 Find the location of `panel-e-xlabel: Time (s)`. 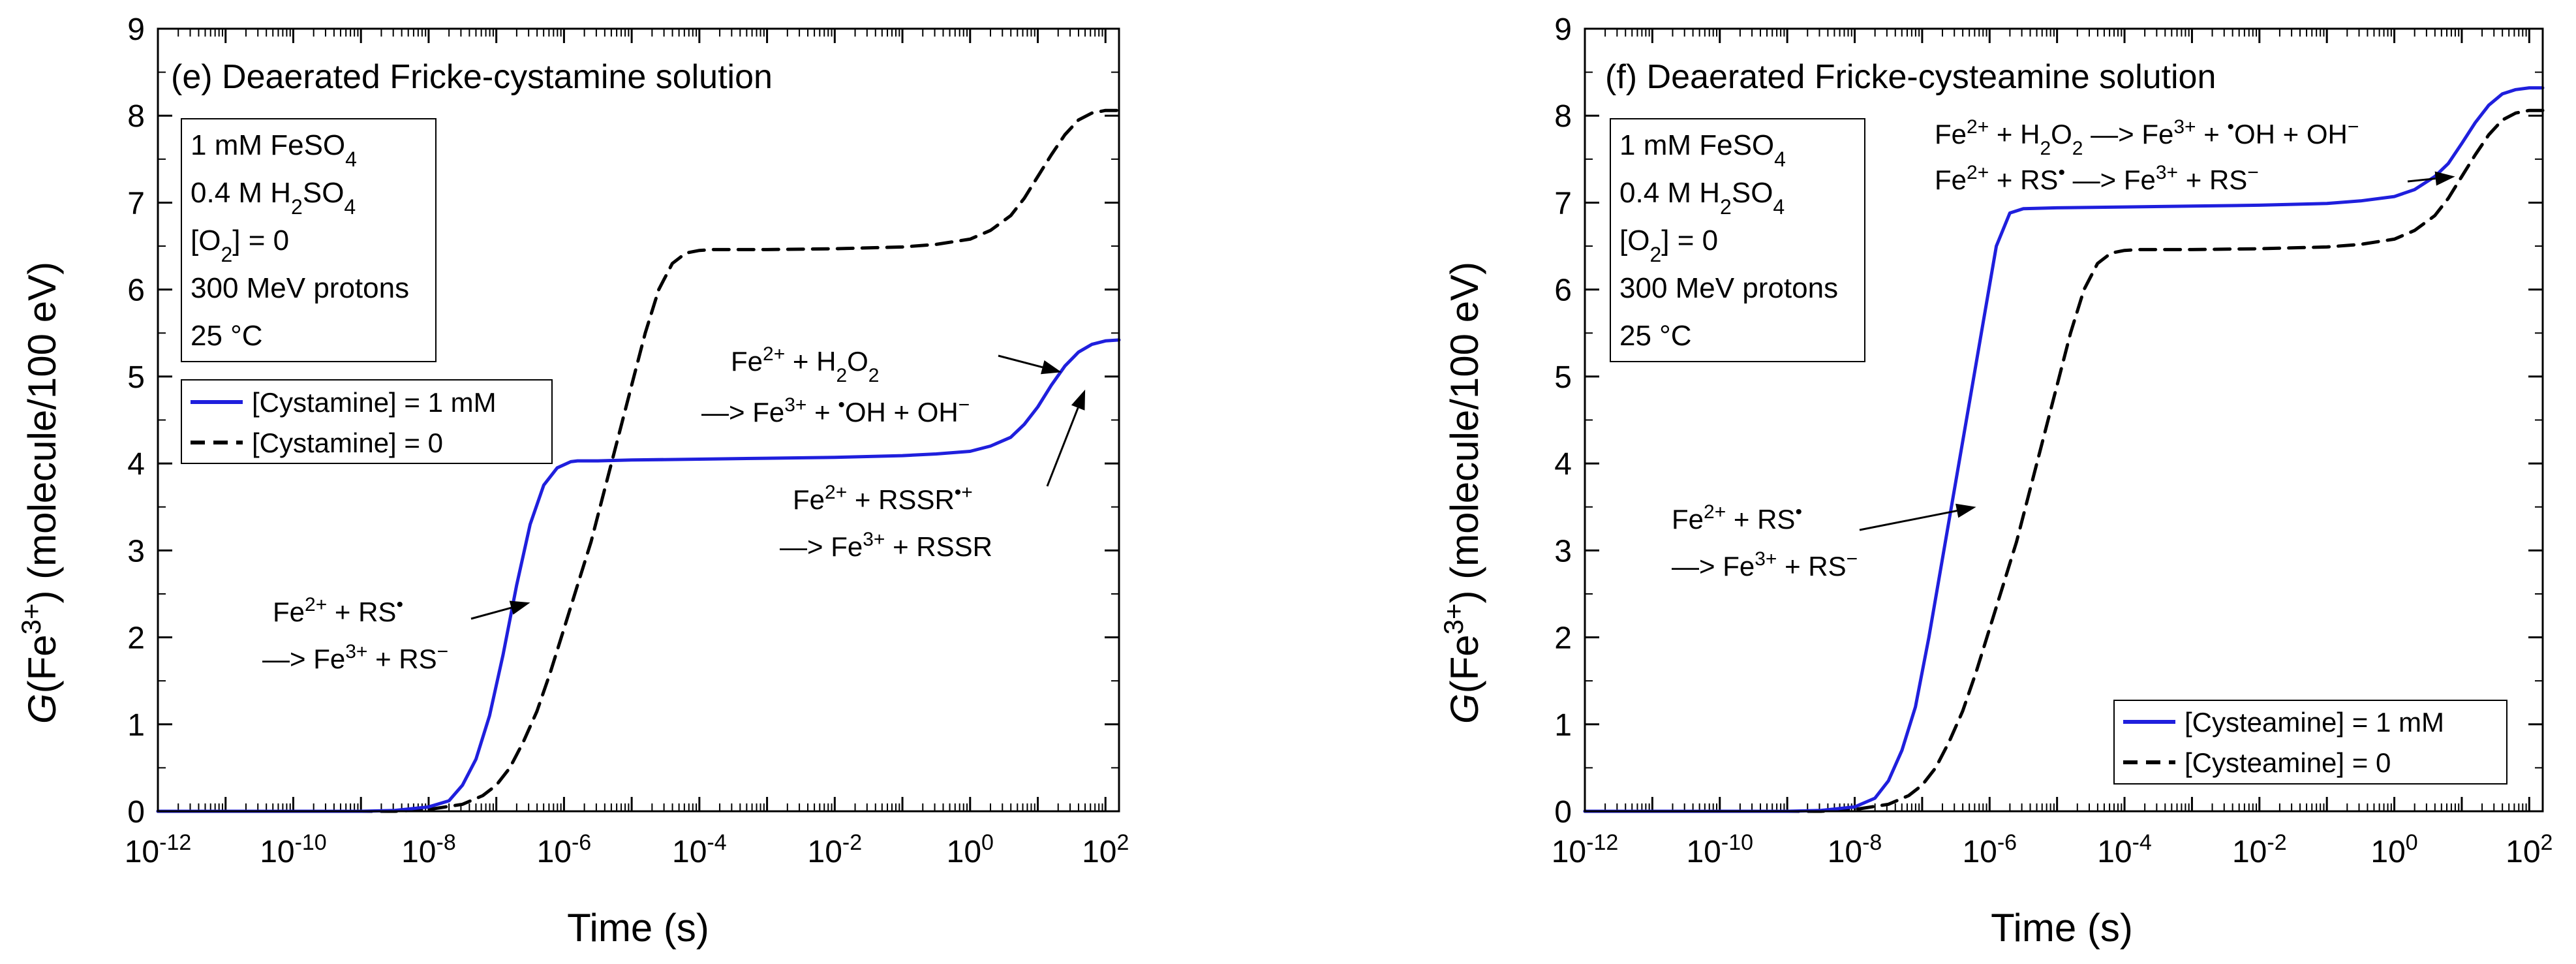

panel-e-xlabel: Time (s) is located at coordinates (638, 928).